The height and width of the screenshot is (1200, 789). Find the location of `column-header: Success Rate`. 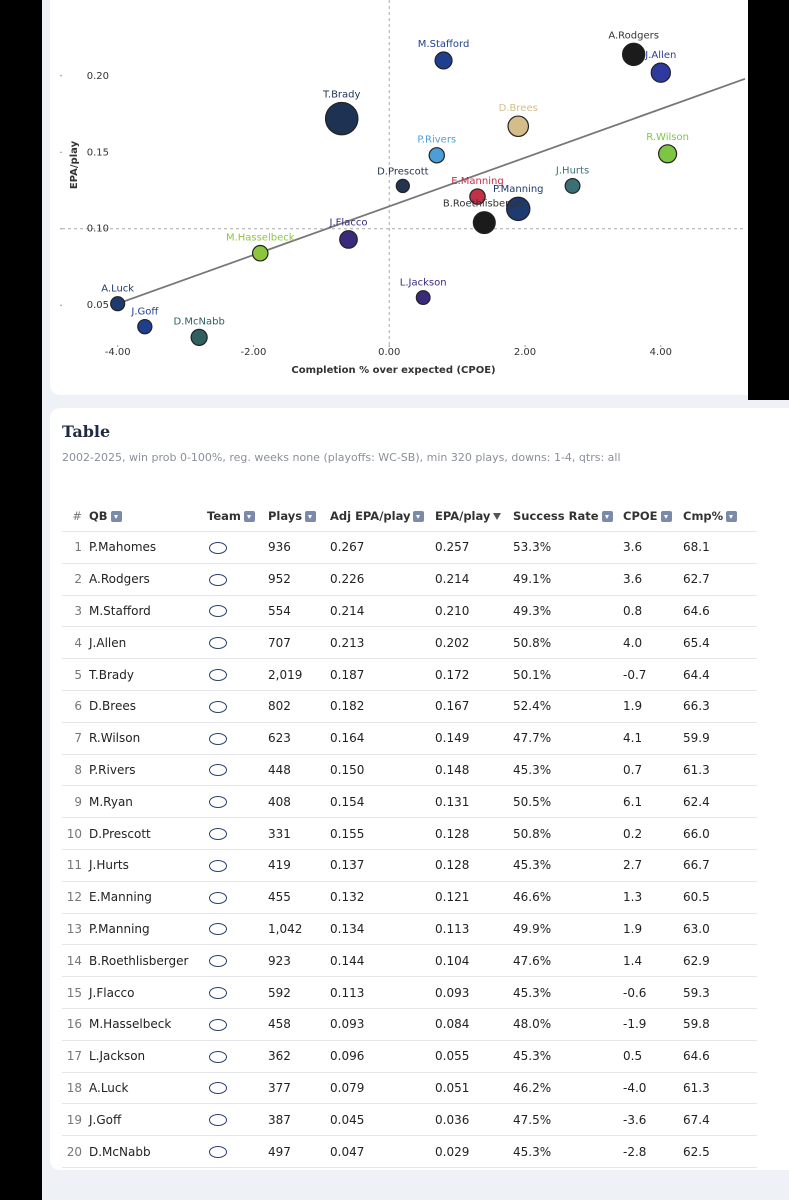

column-header: Success Rate is located at coordinates (565, 516).